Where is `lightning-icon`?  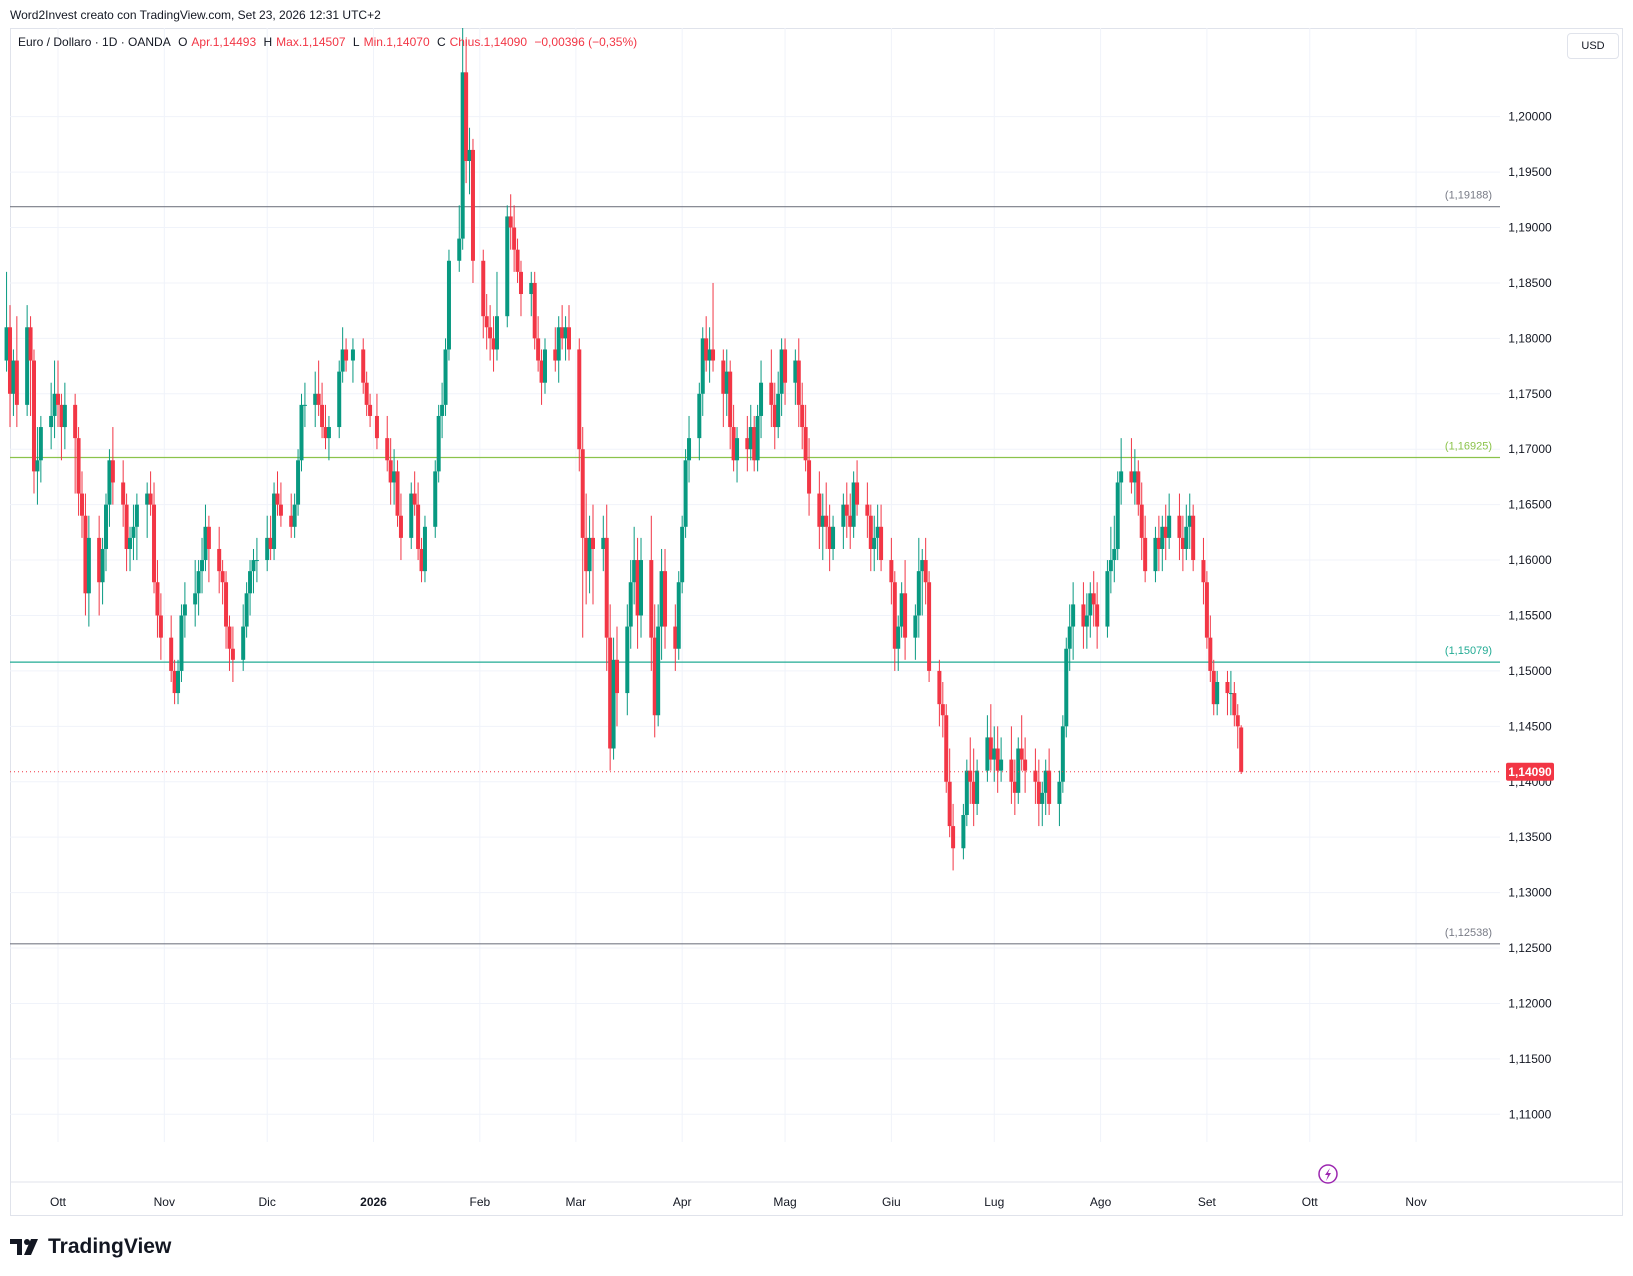
lightning-icon is located at coordinates (1328, 1174).